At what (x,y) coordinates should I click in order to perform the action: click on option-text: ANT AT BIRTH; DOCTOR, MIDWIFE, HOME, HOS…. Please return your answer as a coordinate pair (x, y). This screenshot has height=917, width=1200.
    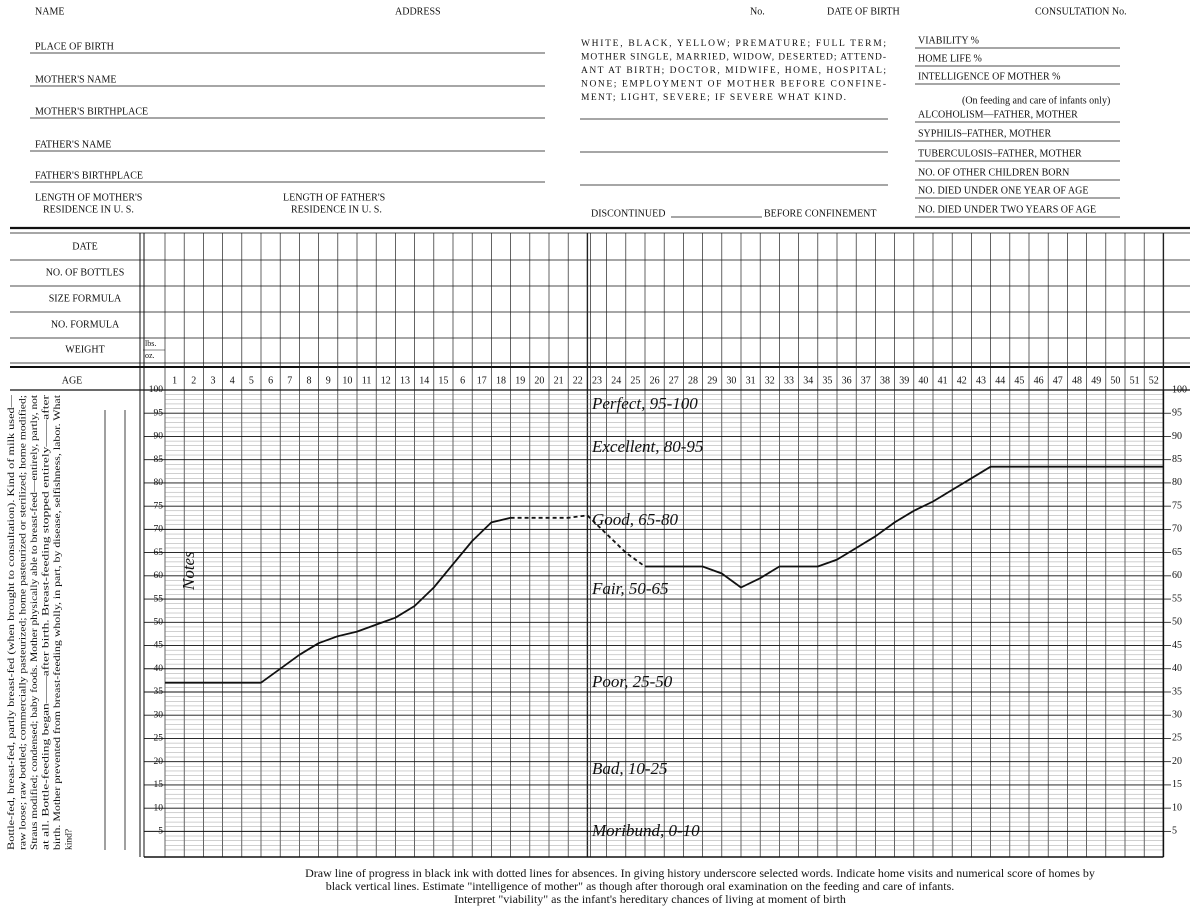
    Looking at the image, I should click on (733, 71).